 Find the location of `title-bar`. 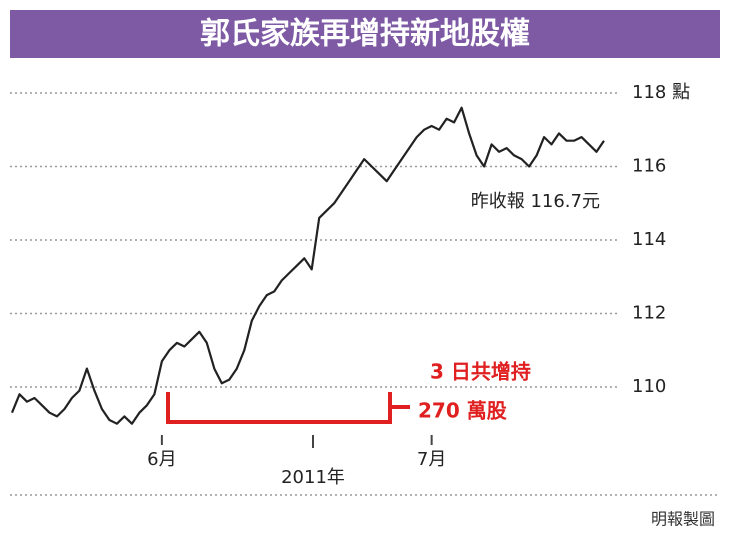

title-bar is located at coordinates (365, 34).